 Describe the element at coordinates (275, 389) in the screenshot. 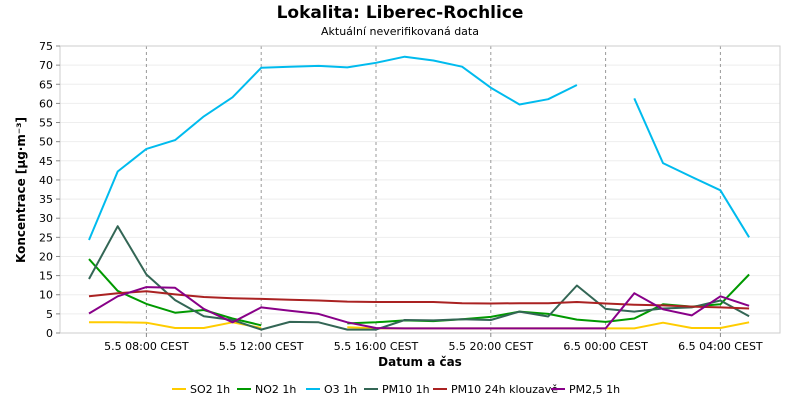

I see `legend-label: NO2 1h` at that location.